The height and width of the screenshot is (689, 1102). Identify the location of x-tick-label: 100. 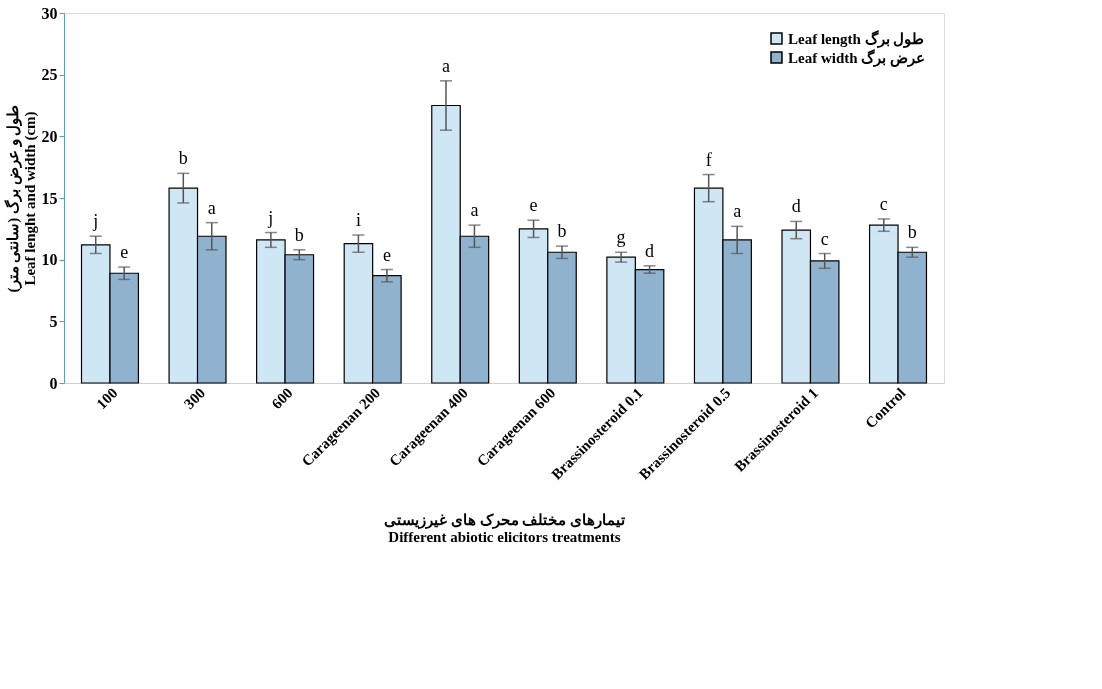
(107, 398).